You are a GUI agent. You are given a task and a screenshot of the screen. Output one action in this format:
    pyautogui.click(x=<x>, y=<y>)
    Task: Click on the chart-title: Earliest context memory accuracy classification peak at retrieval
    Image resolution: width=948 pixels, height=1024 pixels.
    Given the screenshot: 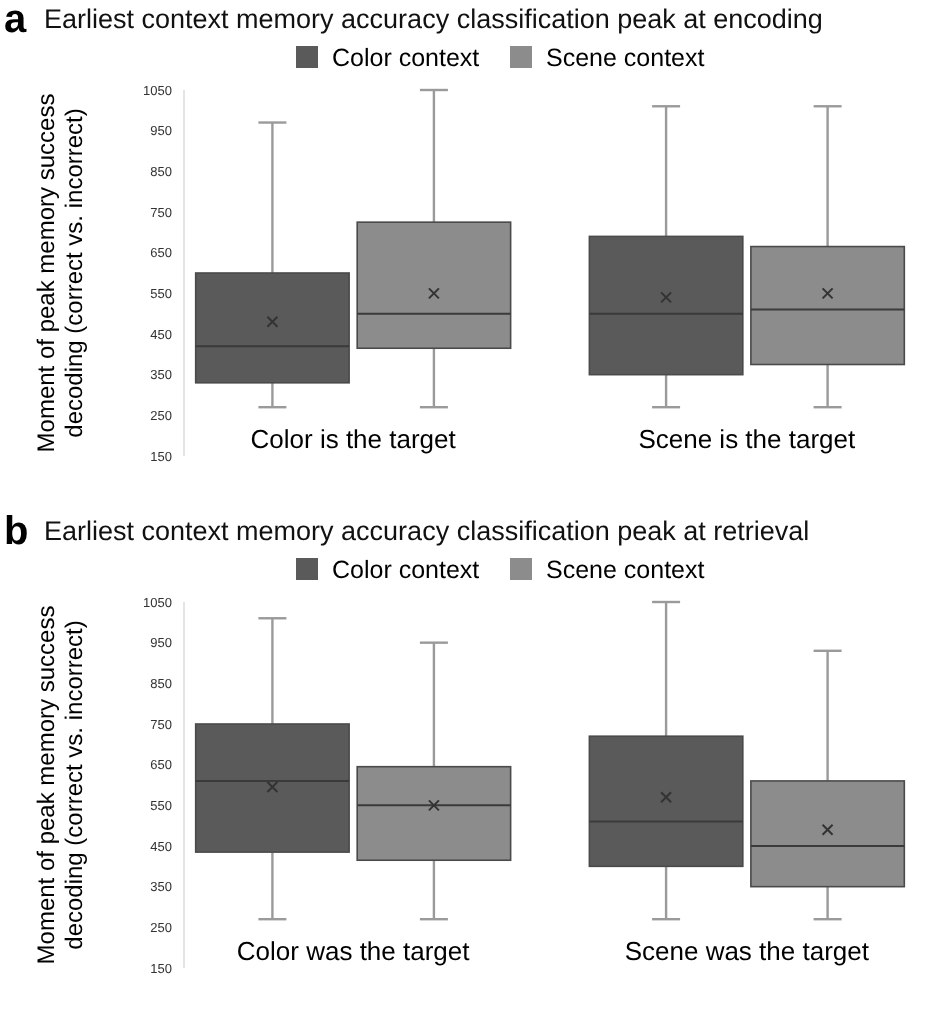 What is the action you would take?
    pyautogui.click(x=427, y=531)
    